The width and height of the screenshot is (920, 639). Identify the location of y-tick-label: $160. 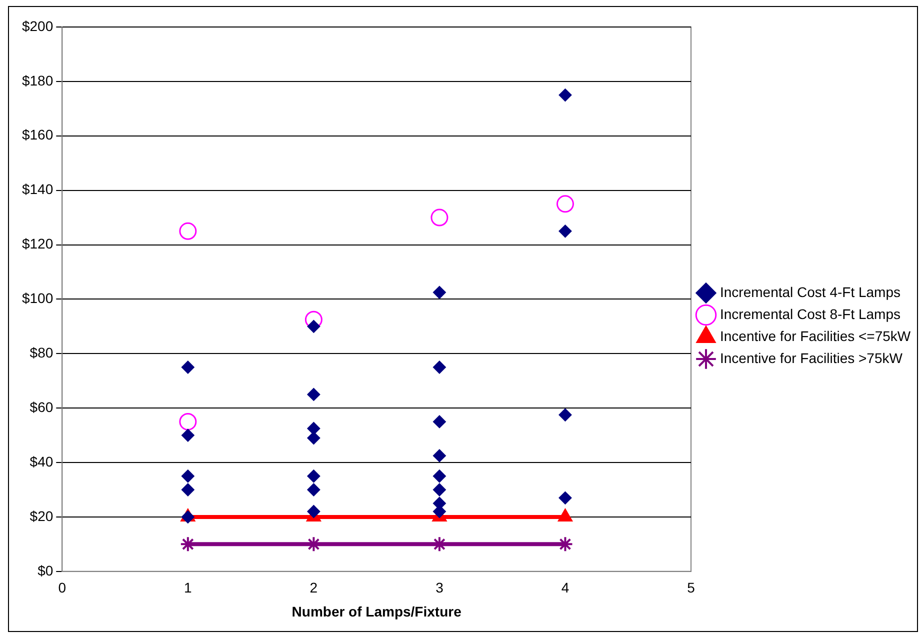
(38, 134).